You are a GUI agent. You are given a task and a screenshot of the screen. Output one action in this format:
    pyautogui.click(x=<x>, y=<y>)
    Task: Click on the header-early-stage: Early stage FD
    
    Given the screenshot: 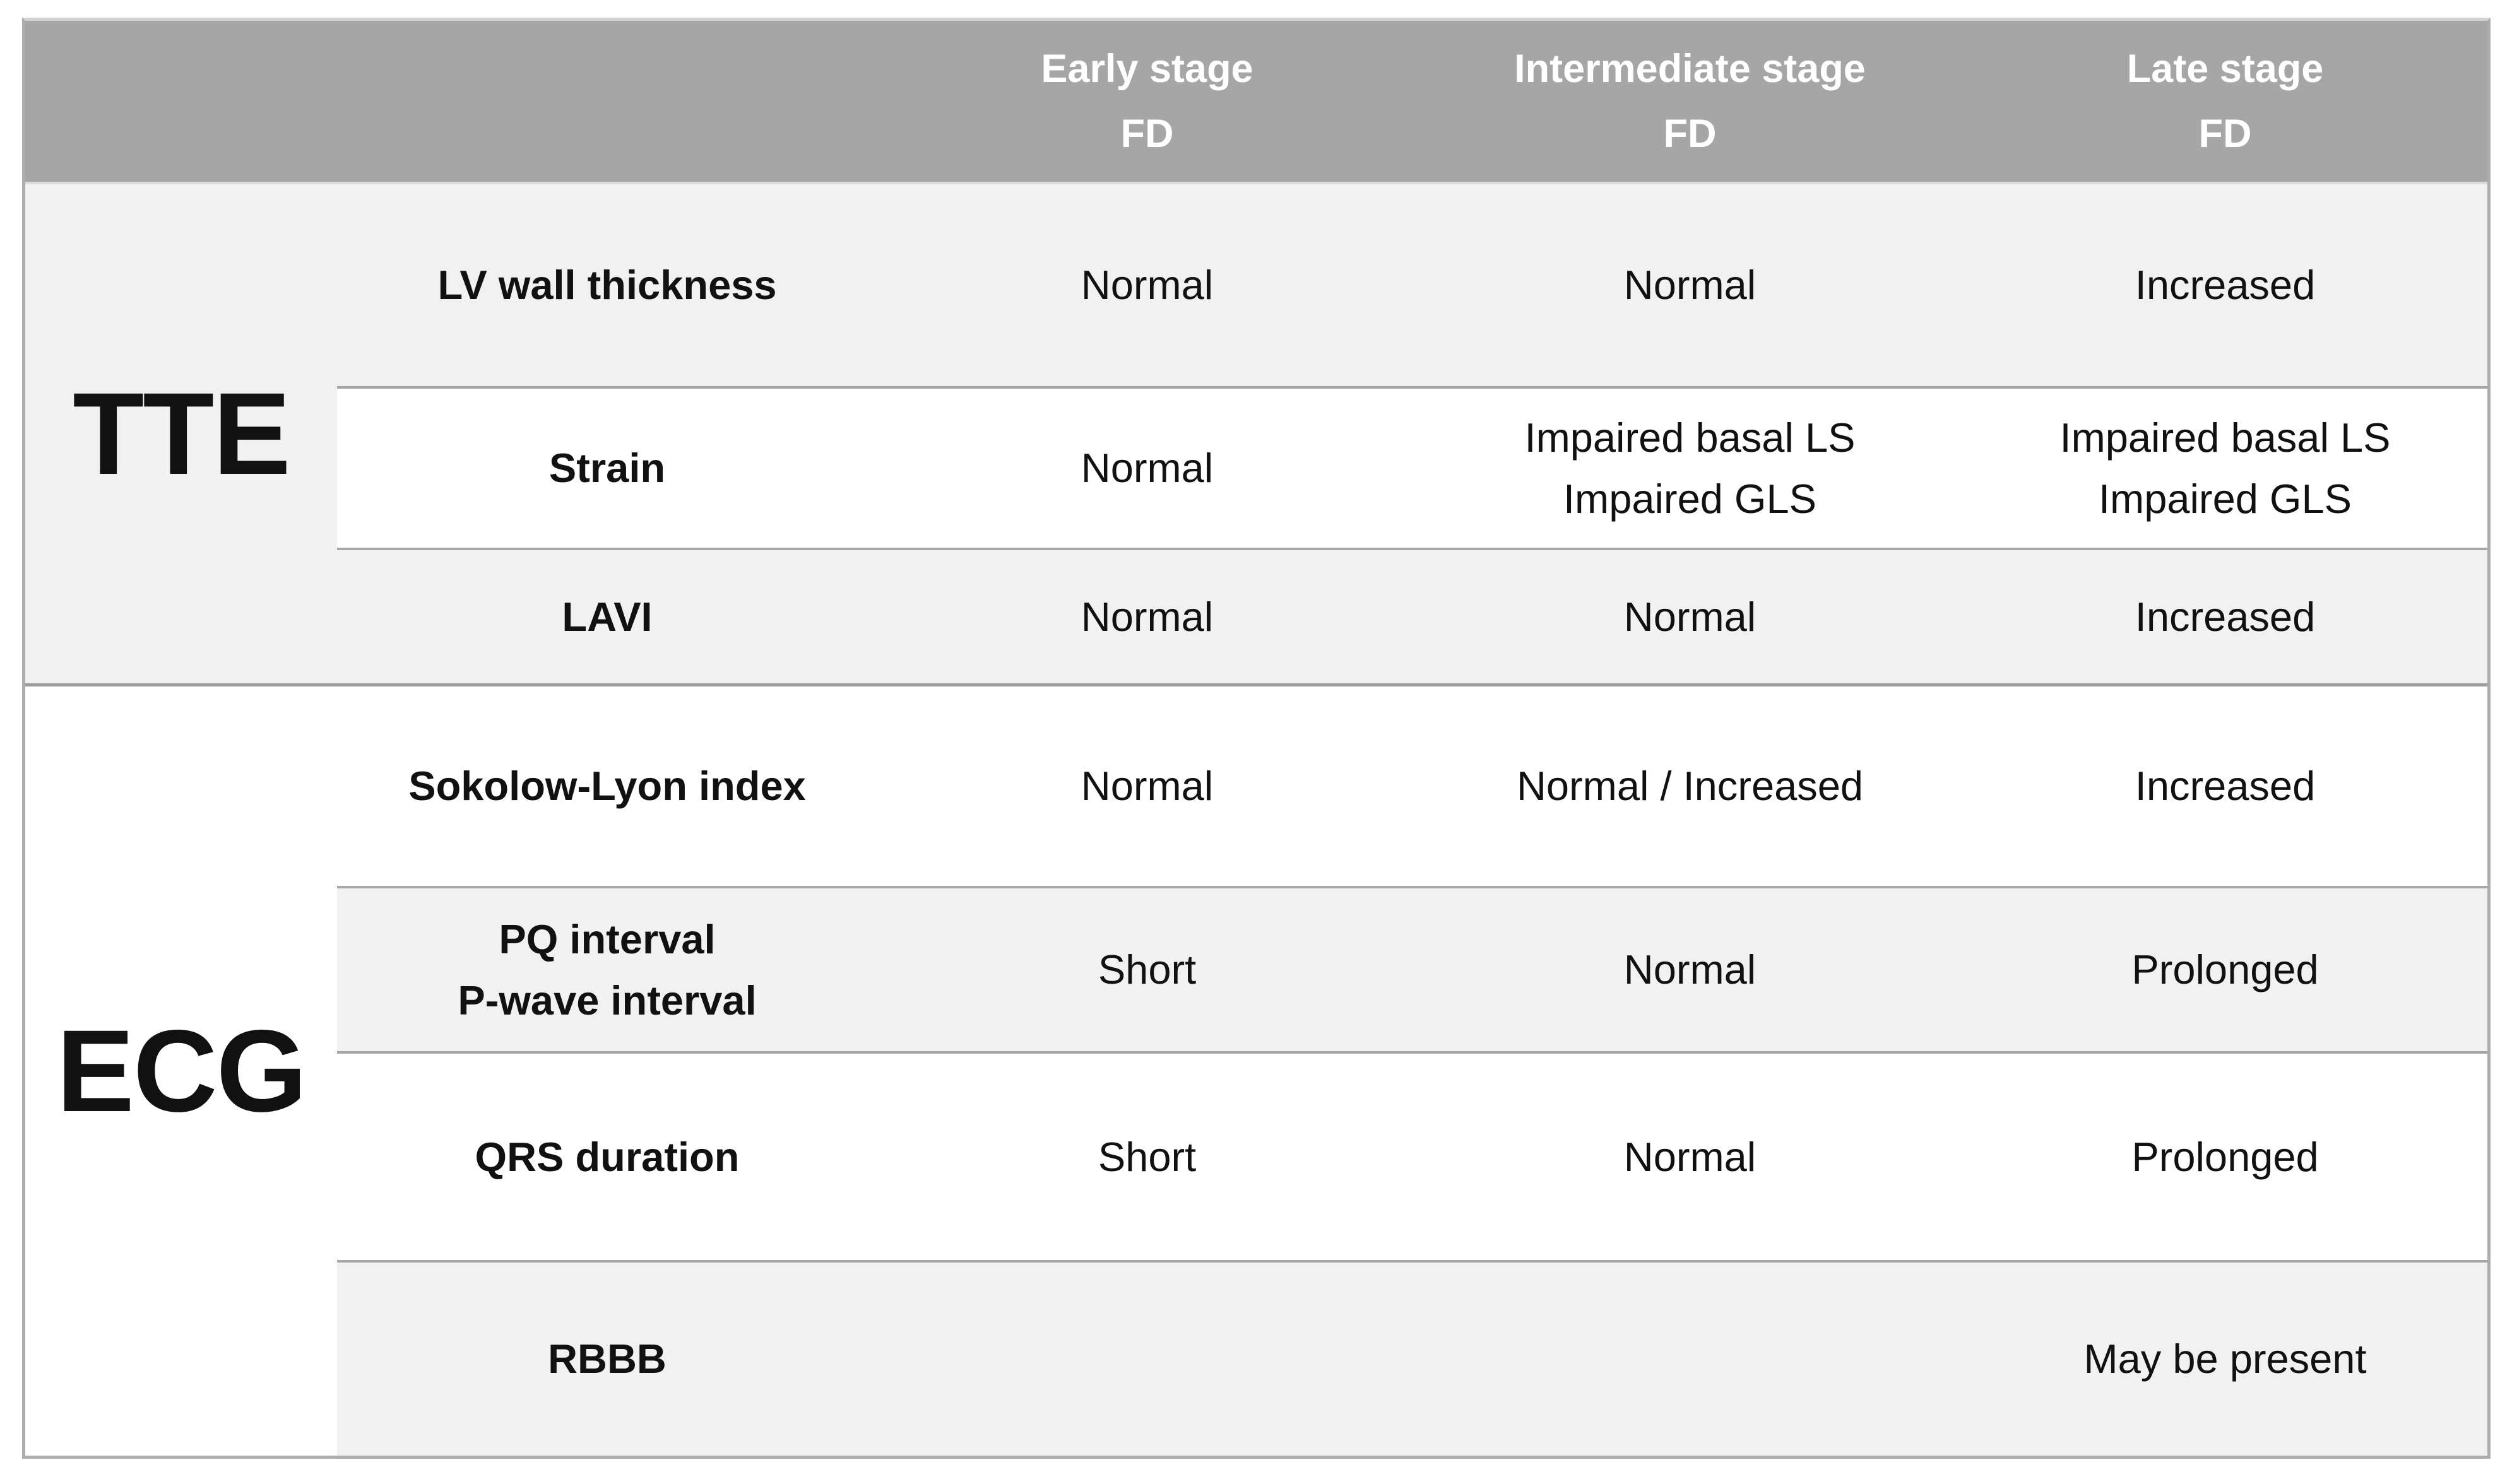 What is the action you would take?
    pyautogui.click(x=1147, y=102)
    